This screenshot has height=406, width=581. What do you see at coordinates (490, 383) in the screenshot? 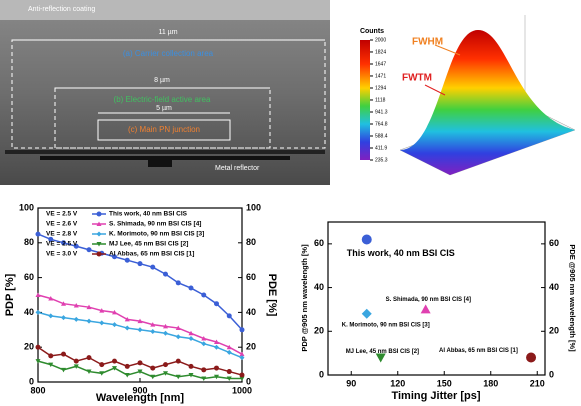
I see `x-tick-label: 180` at bounding box center [490, 383].